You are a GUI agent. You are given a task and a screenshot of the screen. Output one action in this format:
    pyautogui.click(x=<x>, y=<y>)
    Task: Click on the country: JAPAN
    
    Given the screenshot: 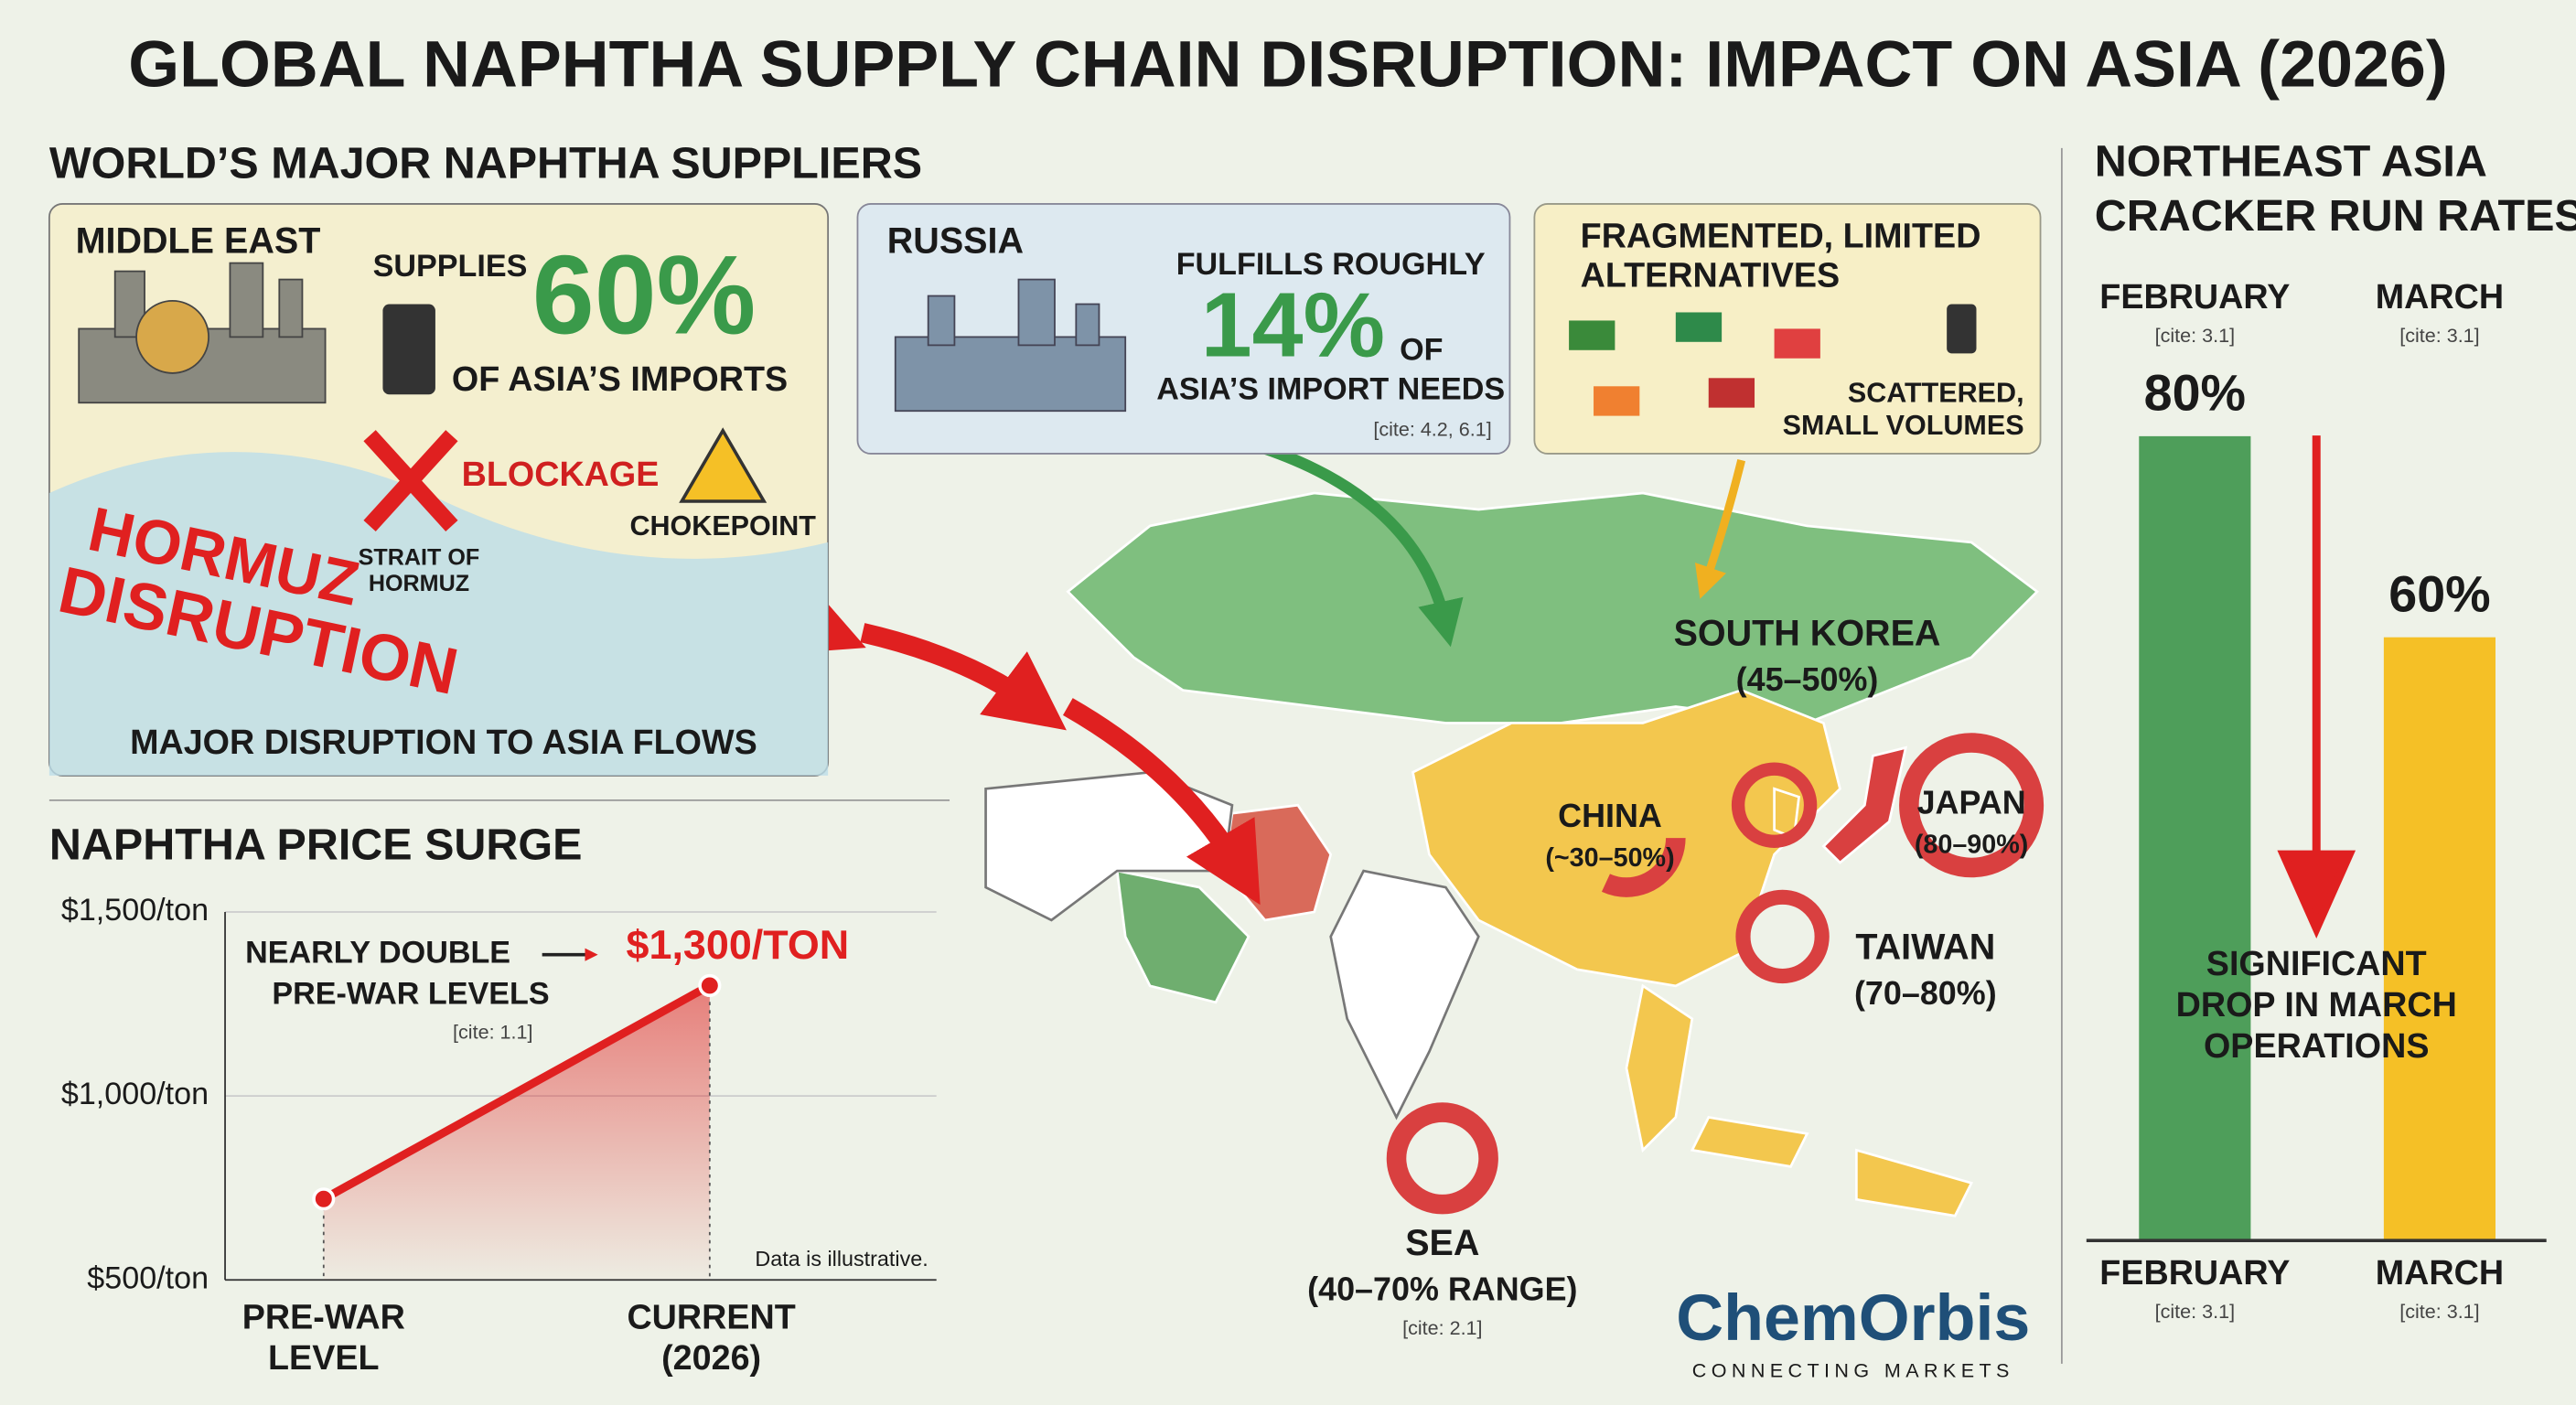 What is the action you would take?
    pyautogui.click(x=1971, y=803)
    